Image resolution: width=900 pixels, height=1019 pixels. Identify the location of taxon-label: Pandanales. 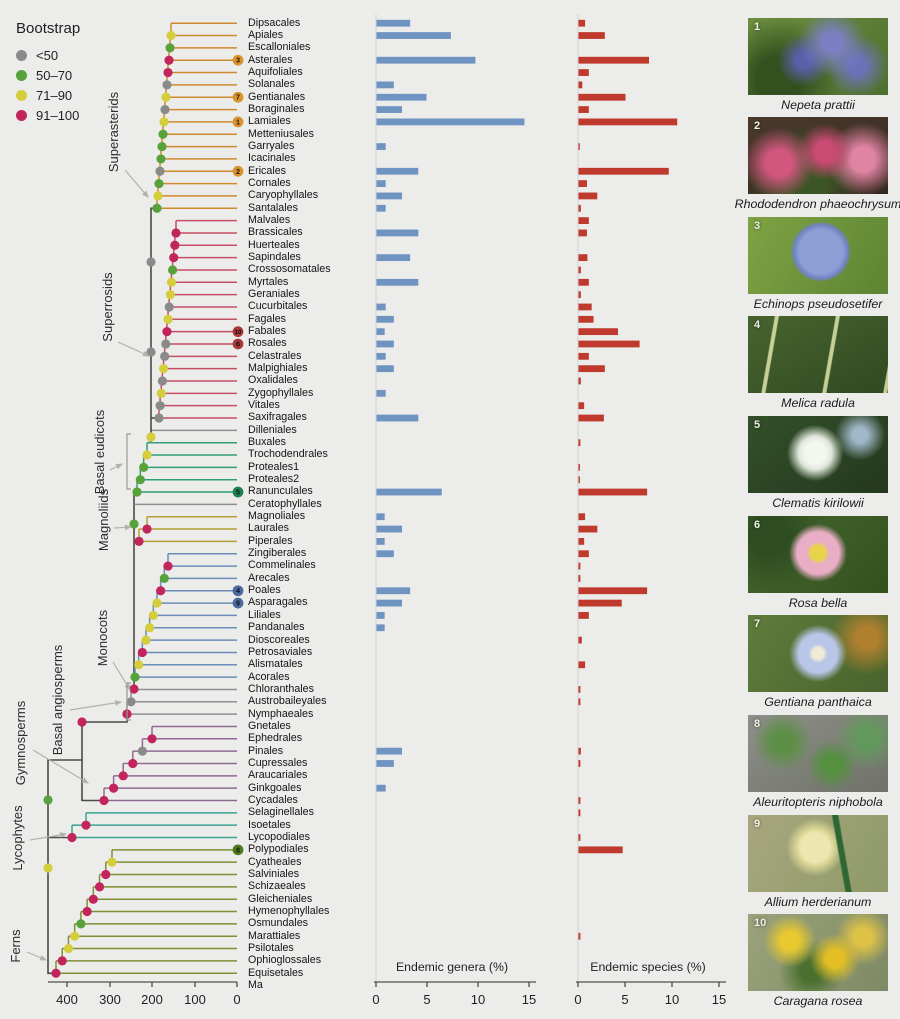
(276, 627).